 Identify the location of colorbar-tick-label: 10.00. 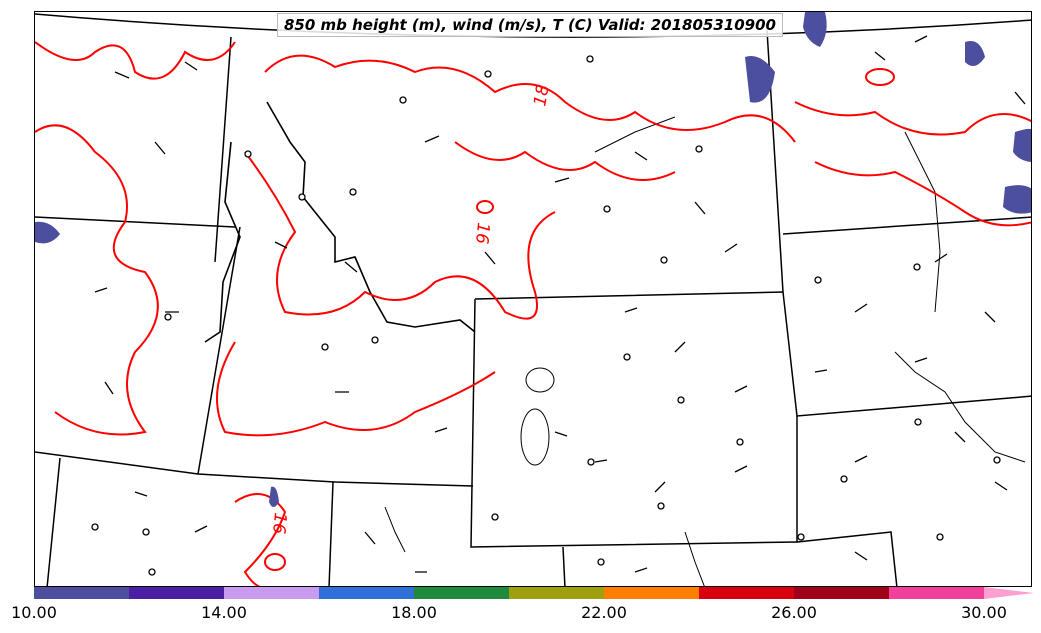
(34, 612).